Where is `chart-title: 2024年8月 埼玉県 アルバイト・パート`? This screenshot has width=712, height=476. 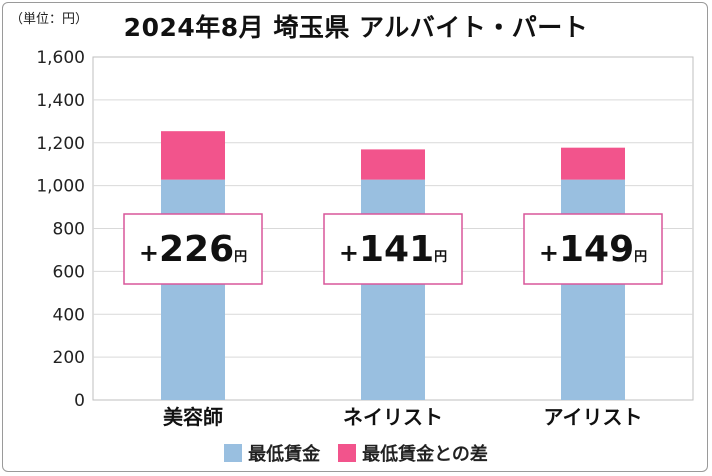
chart-title: 2024年8月 埼玉県 アルバイト・パート is located at coordinates (356, 27).